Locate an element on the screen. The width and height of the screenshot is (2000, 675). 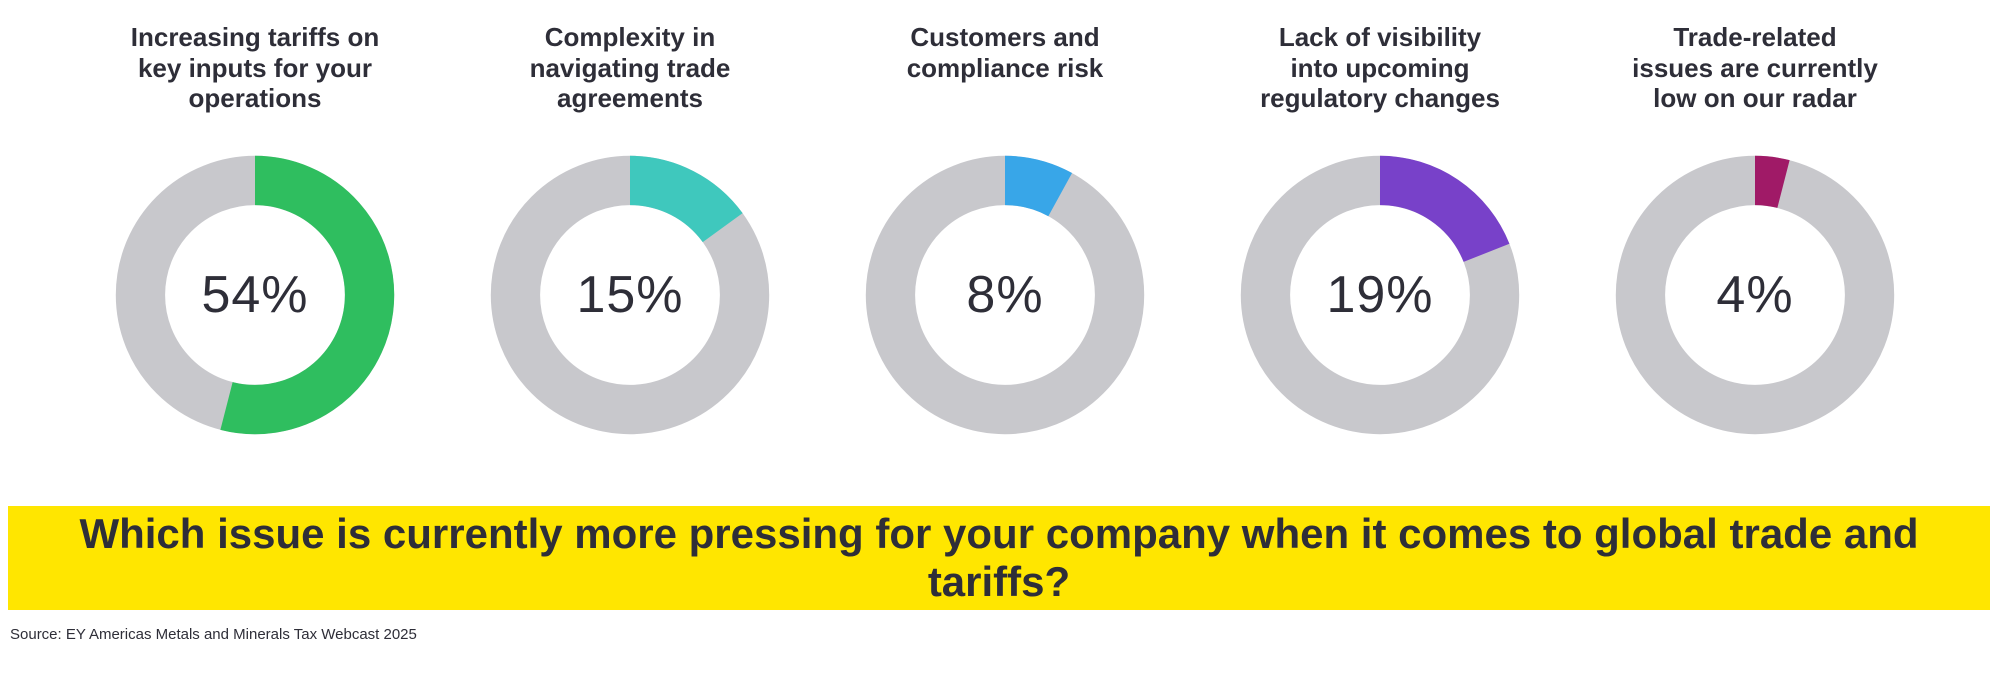
donut-chart: 4% is located at coordinates (1755, 295).